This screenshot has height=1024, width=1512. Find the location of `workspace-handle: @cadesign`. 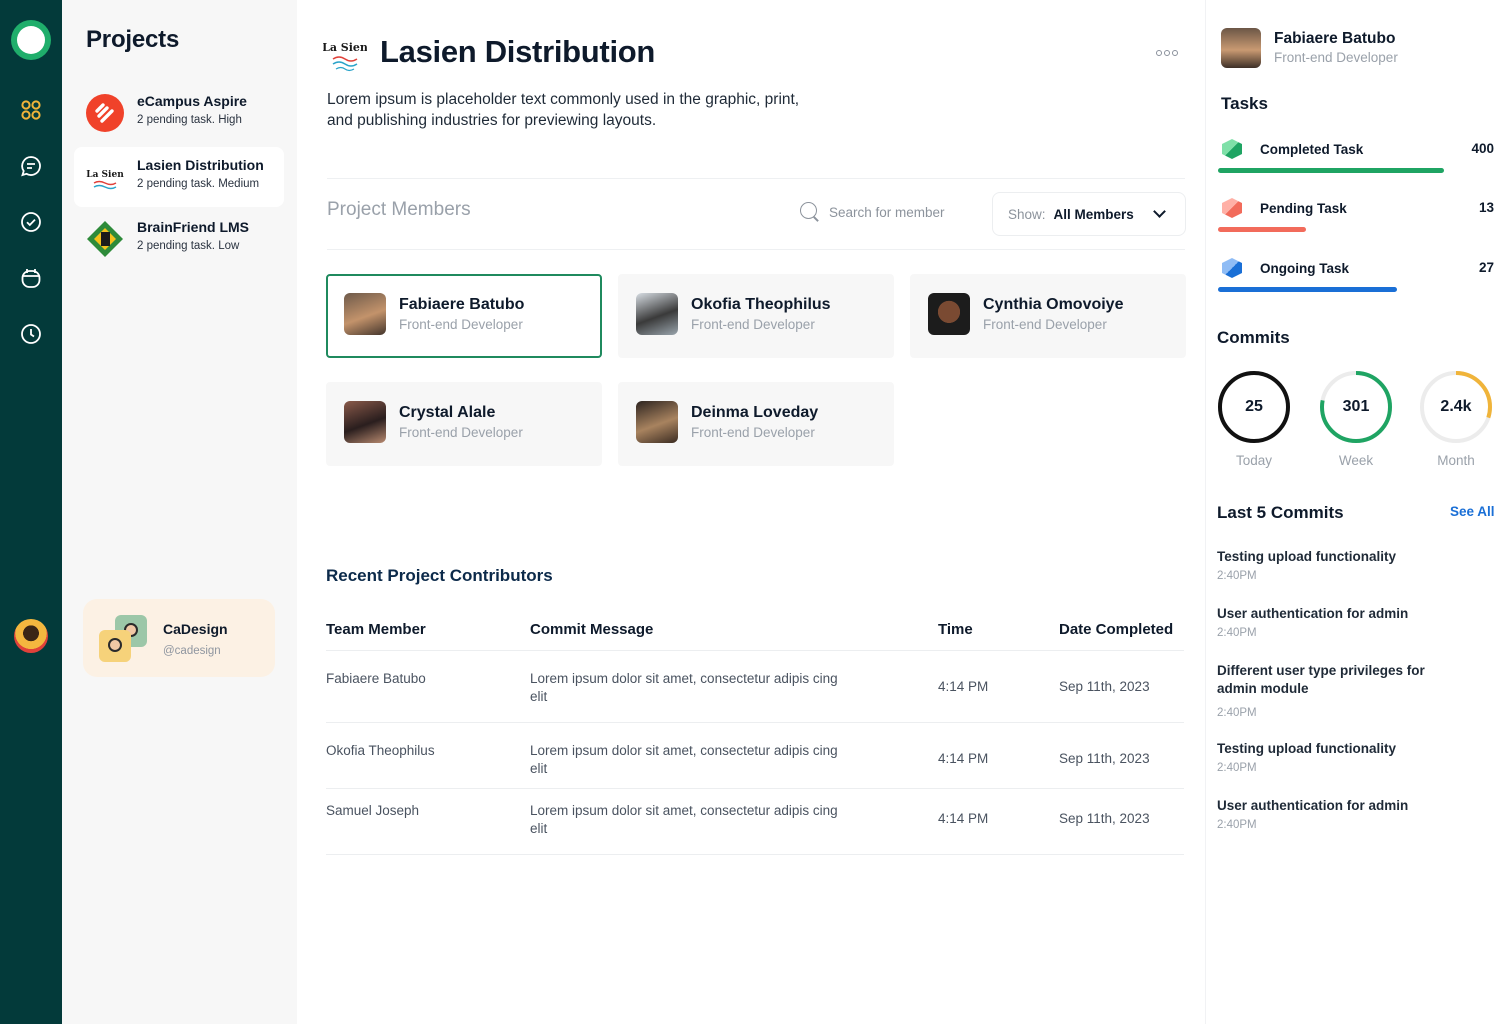

workspace-handle: @cadesign is located at coordinates (192, 651).